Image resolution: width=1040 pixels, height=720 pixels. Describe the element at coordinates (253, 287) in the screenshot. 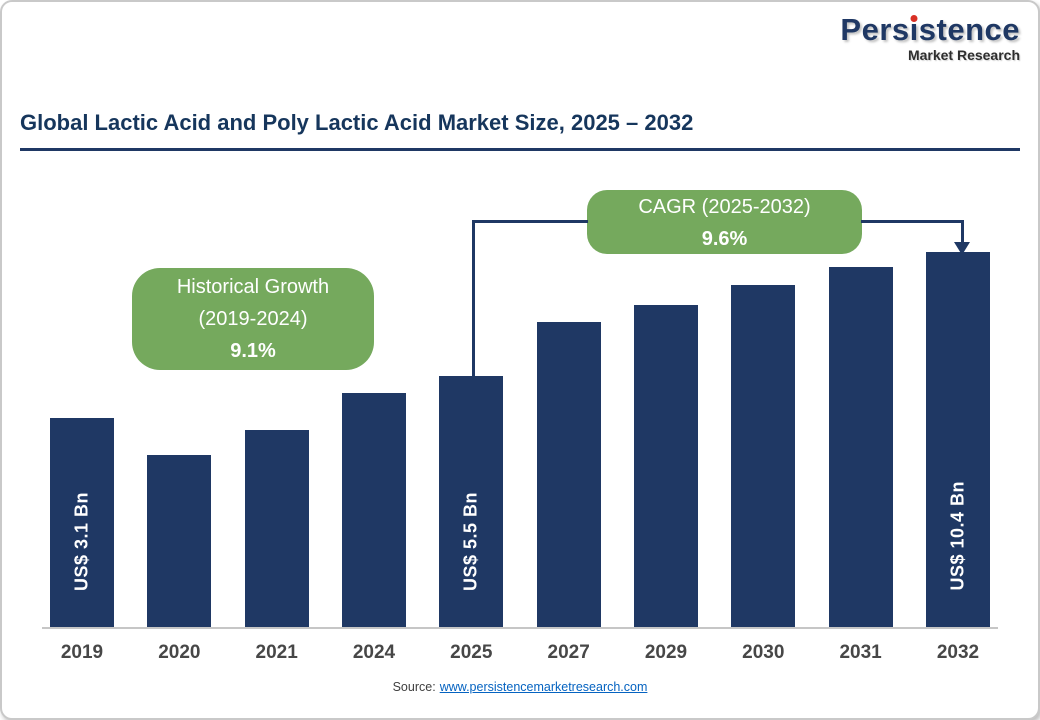

I see `historical-growth-label: Historical Growth` at that location.